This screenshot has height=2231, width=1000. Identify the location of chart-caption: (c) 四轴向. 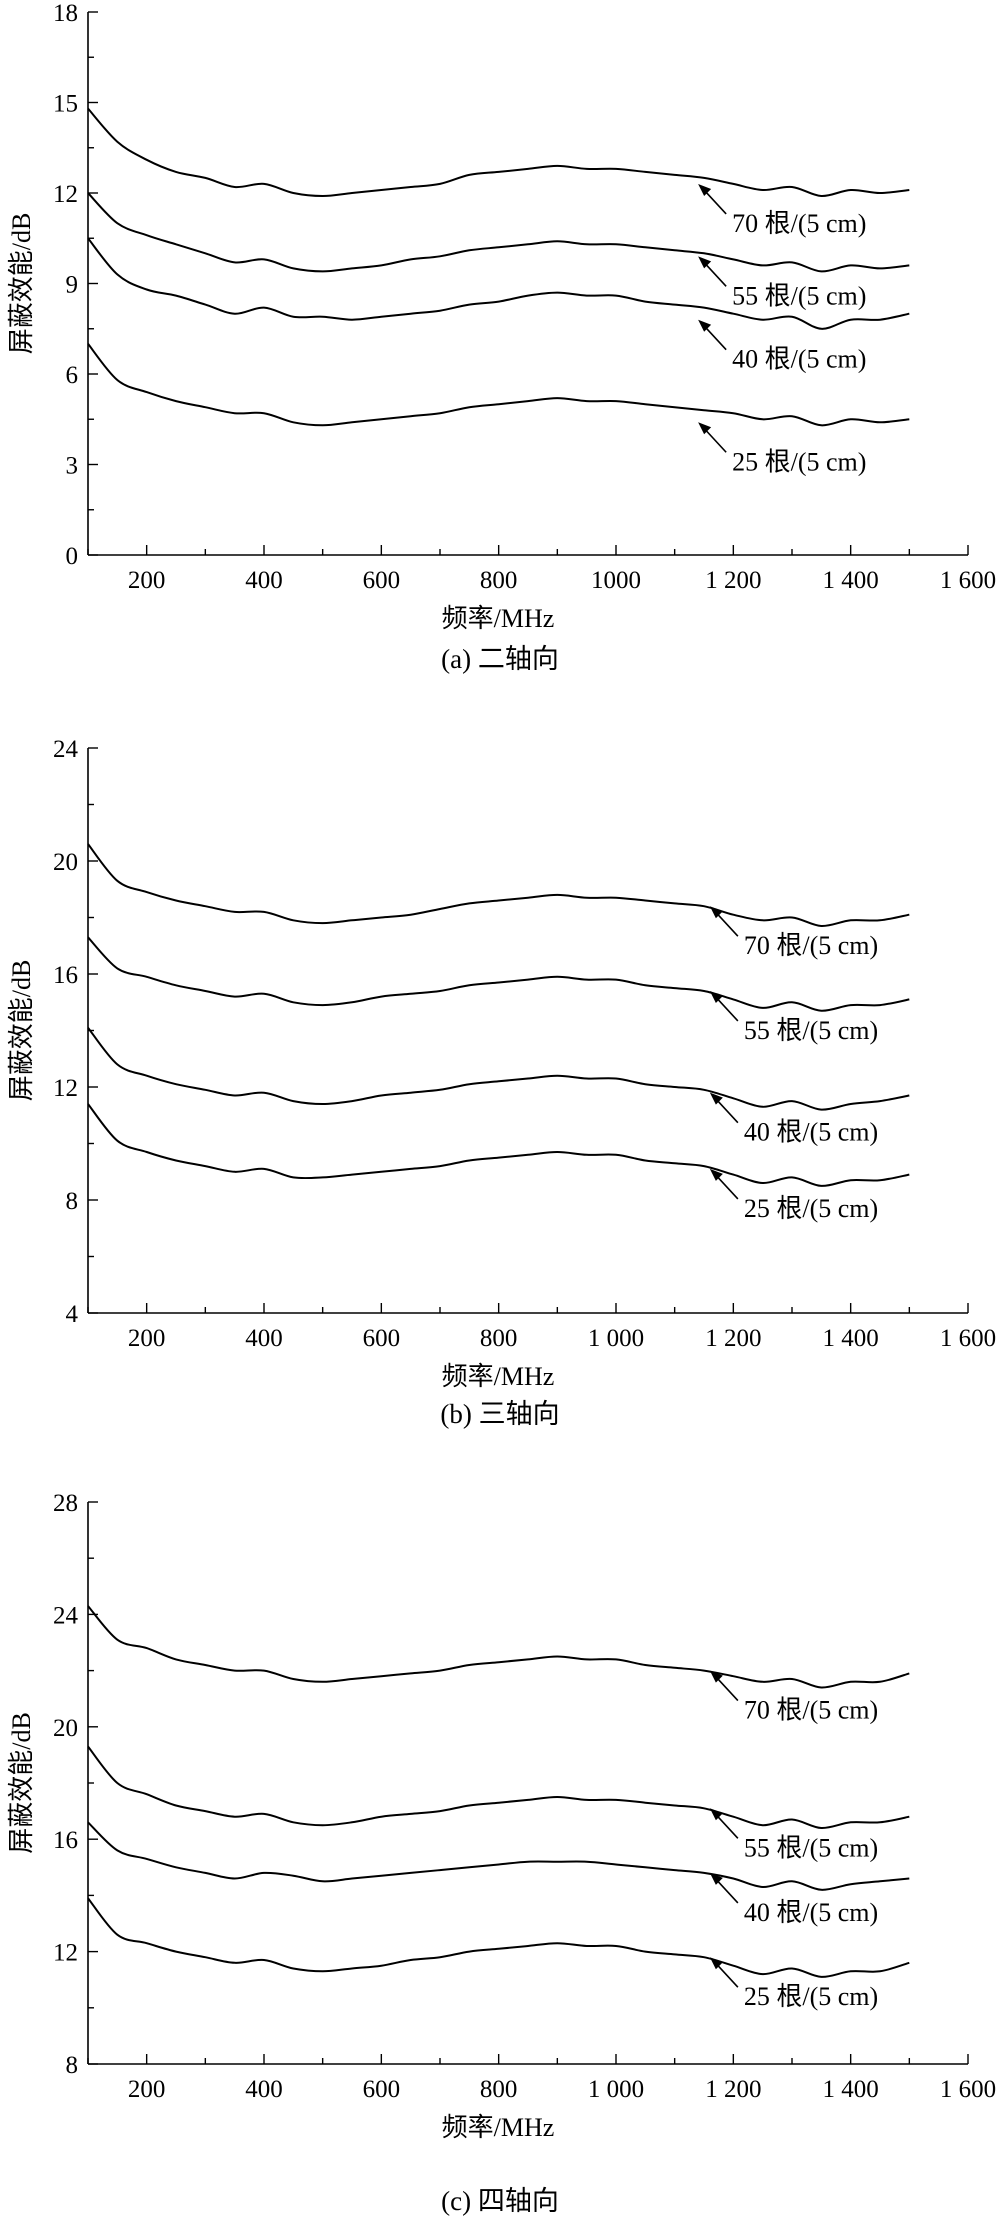
(500, 2201).